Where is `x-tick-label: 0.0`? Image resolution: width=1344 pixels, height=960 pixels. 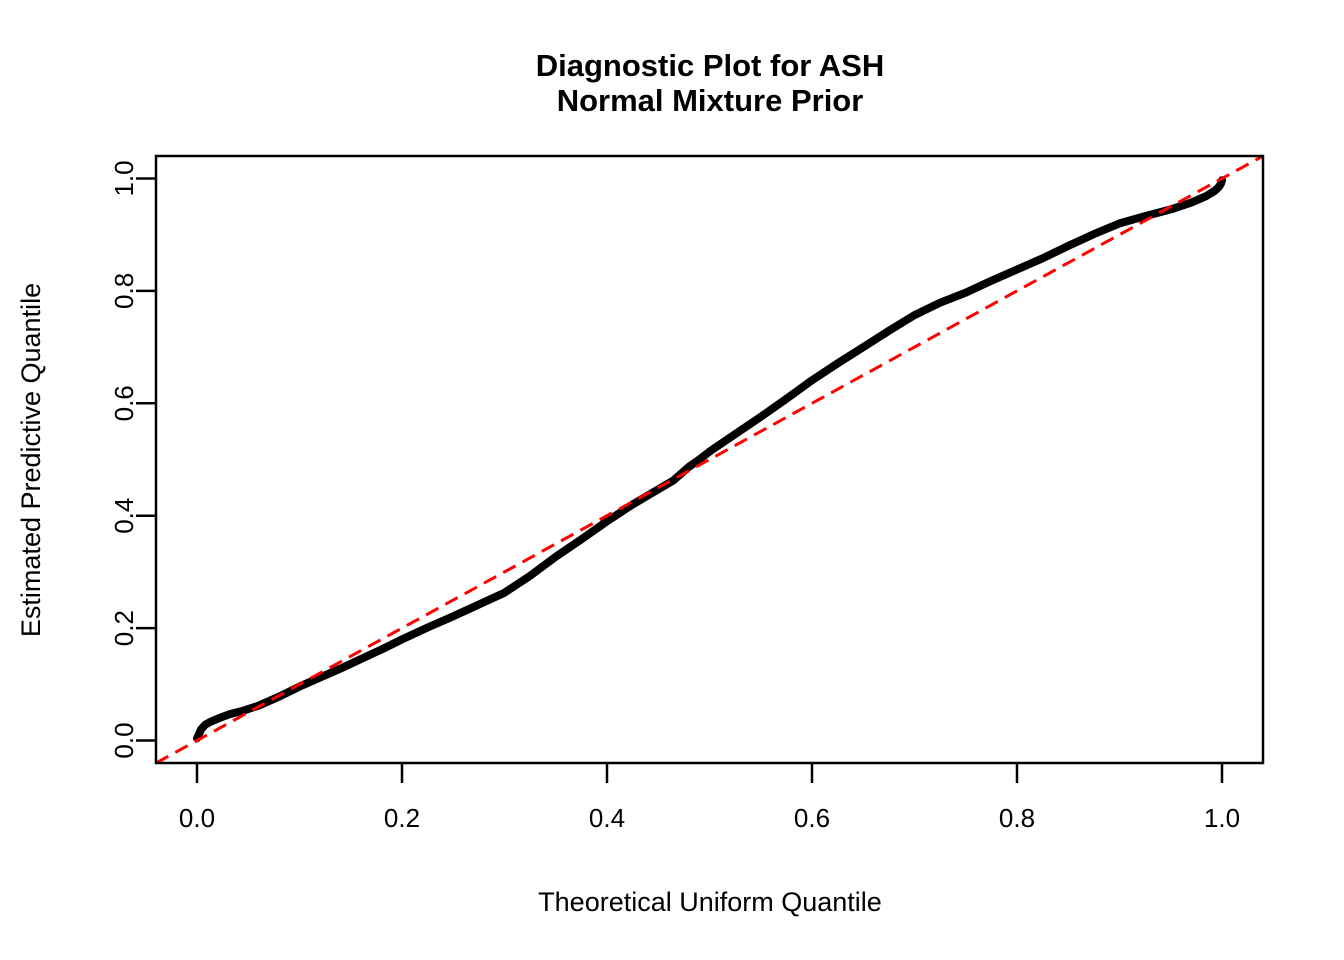
x-tick-label: 0.0 is located at coordinates (197, 818).